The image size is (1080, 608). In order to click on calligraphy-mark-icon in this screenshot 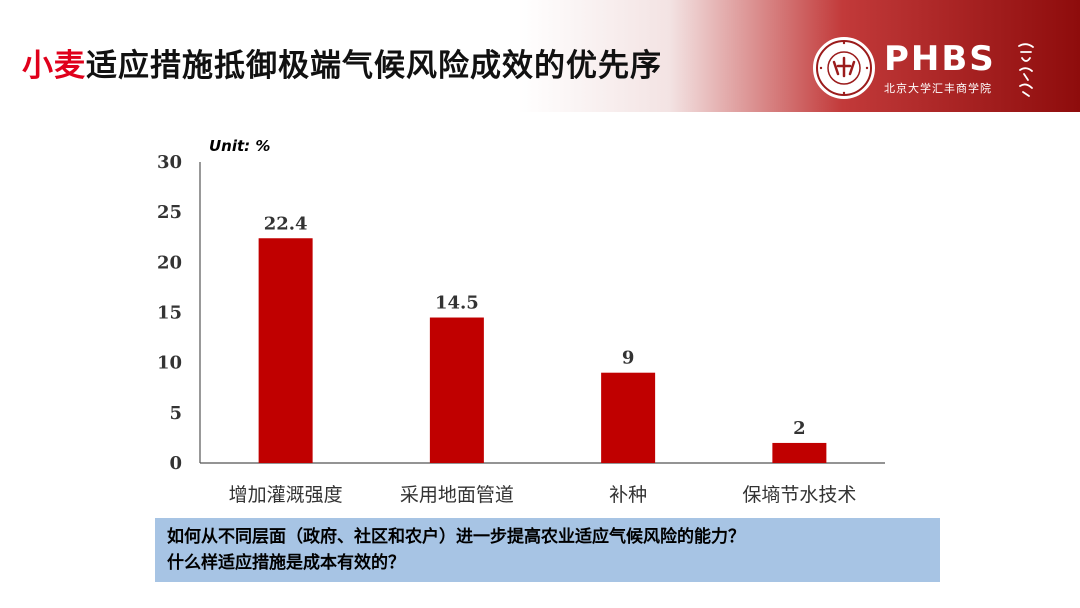, I will do `click(1026, 70)`.